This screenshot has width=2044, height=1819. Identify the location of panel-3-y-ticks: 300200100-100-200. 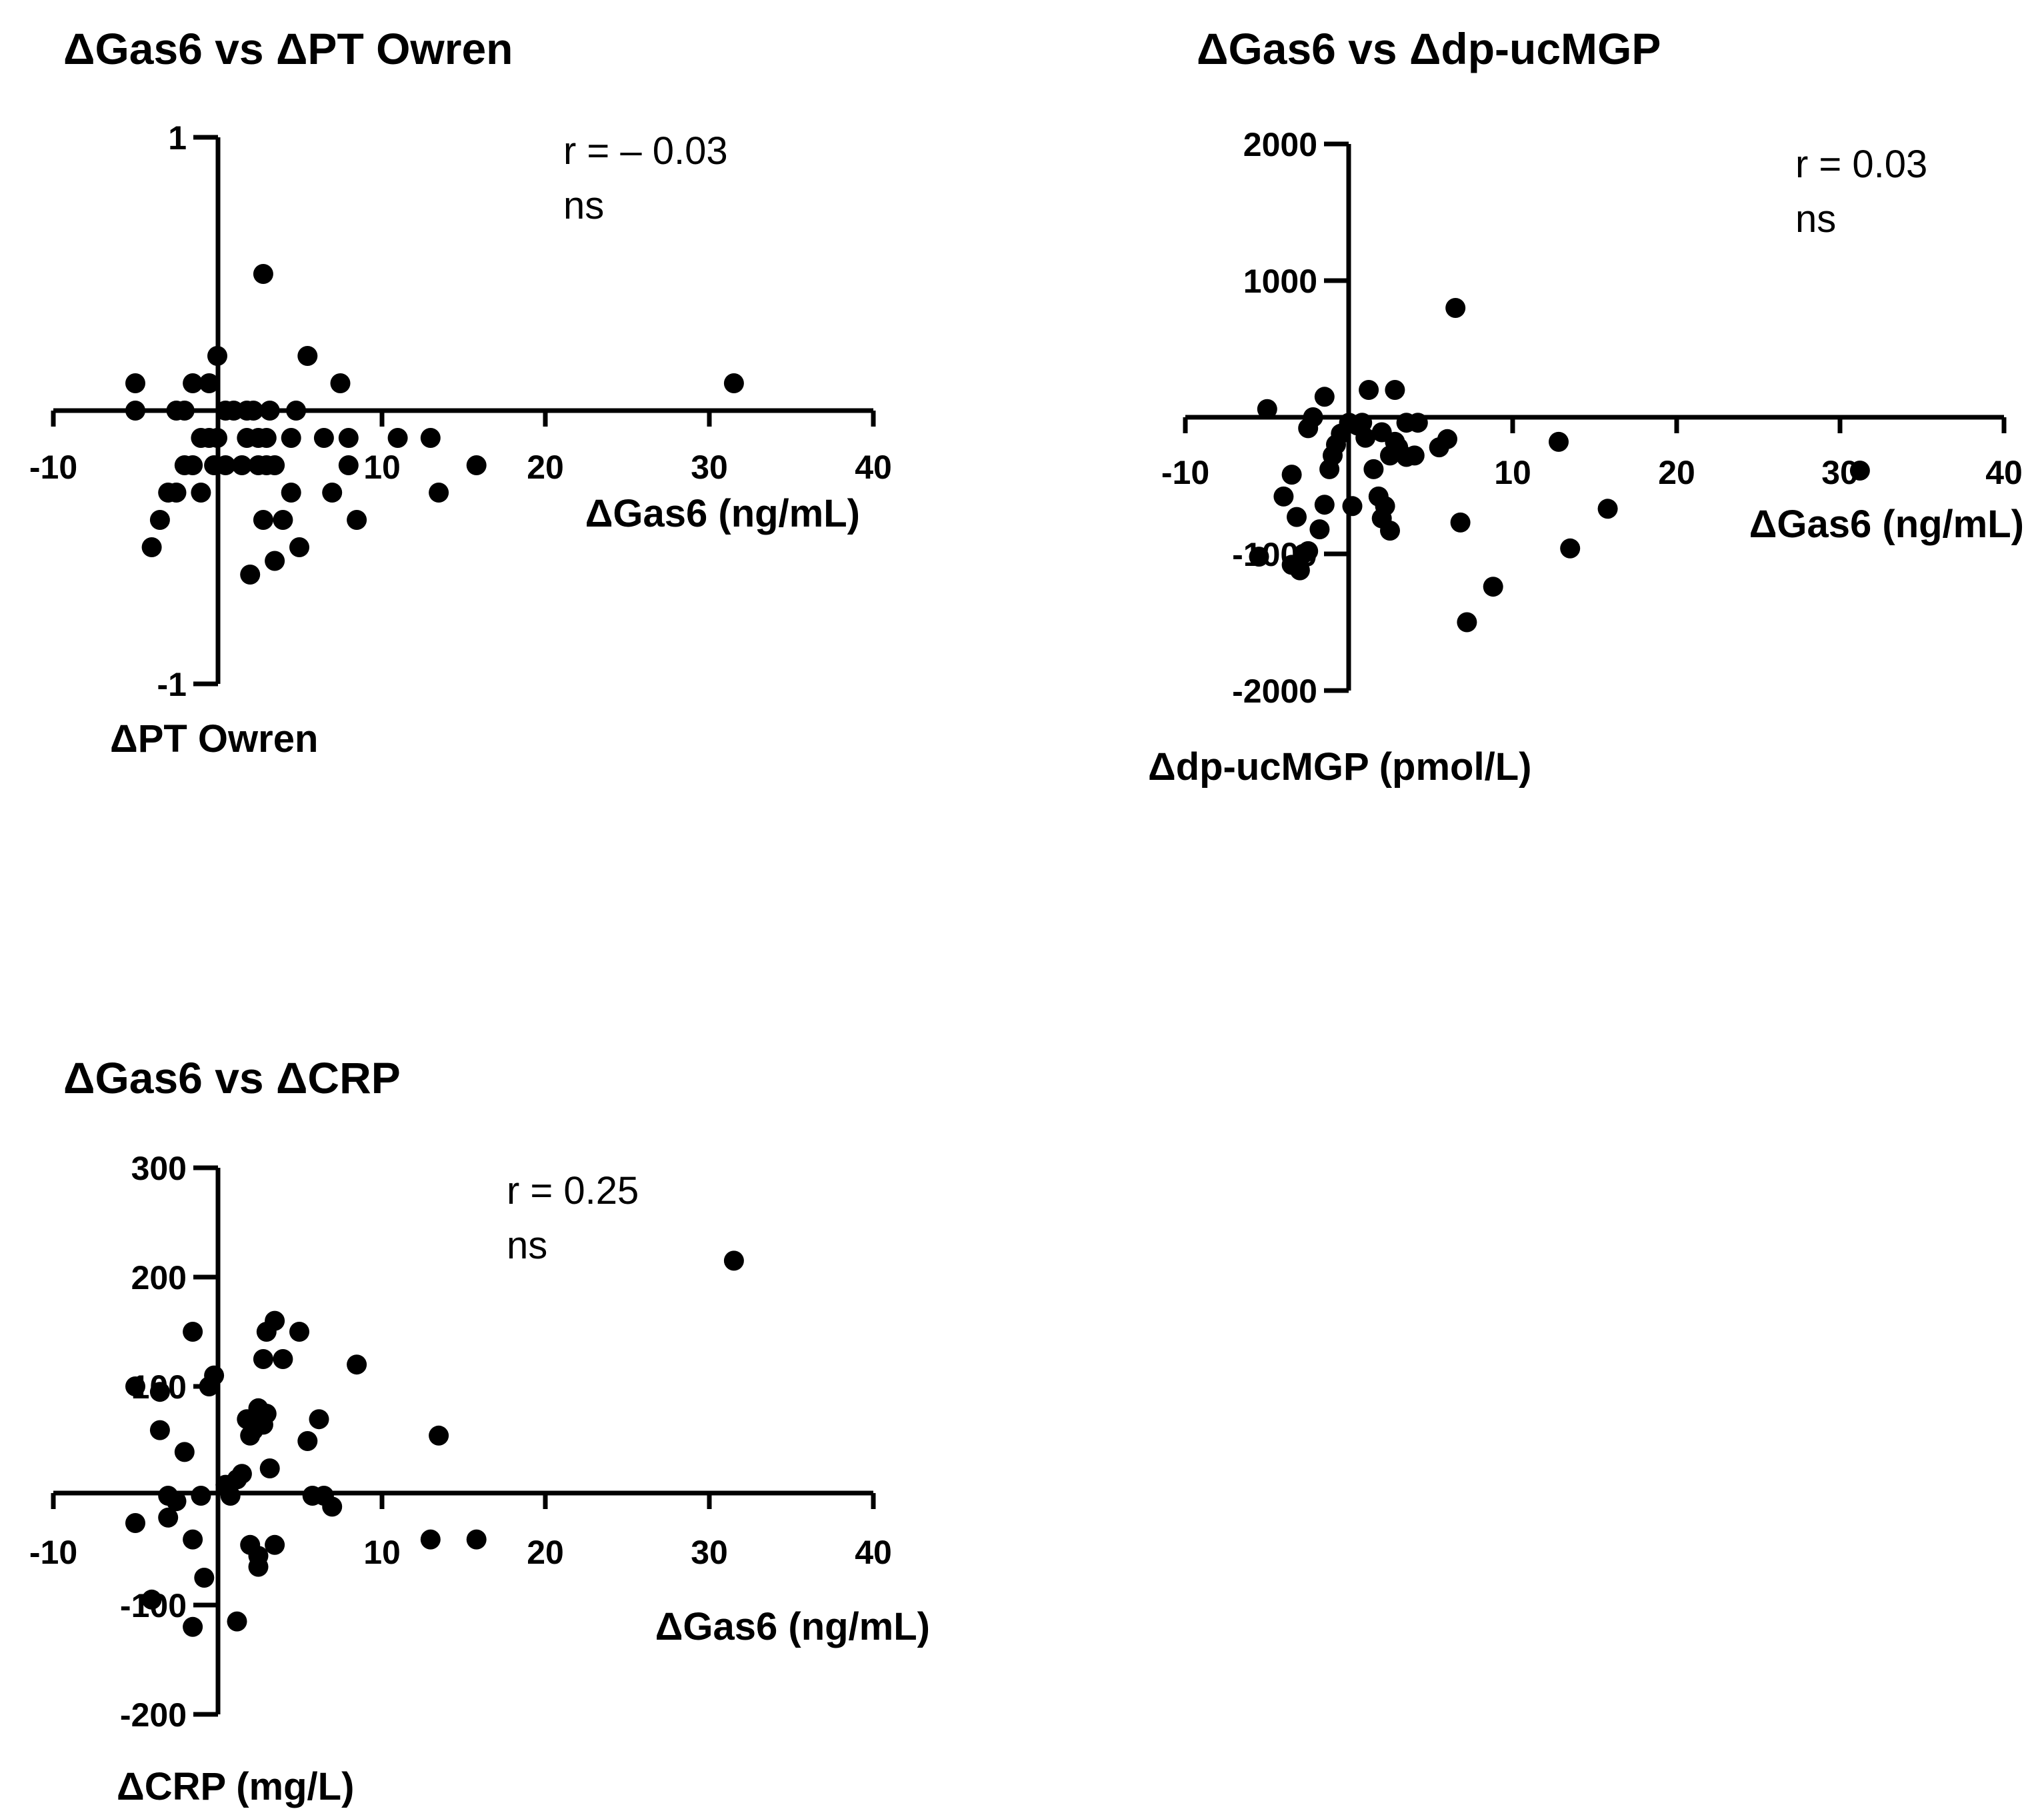
(169, 1442).